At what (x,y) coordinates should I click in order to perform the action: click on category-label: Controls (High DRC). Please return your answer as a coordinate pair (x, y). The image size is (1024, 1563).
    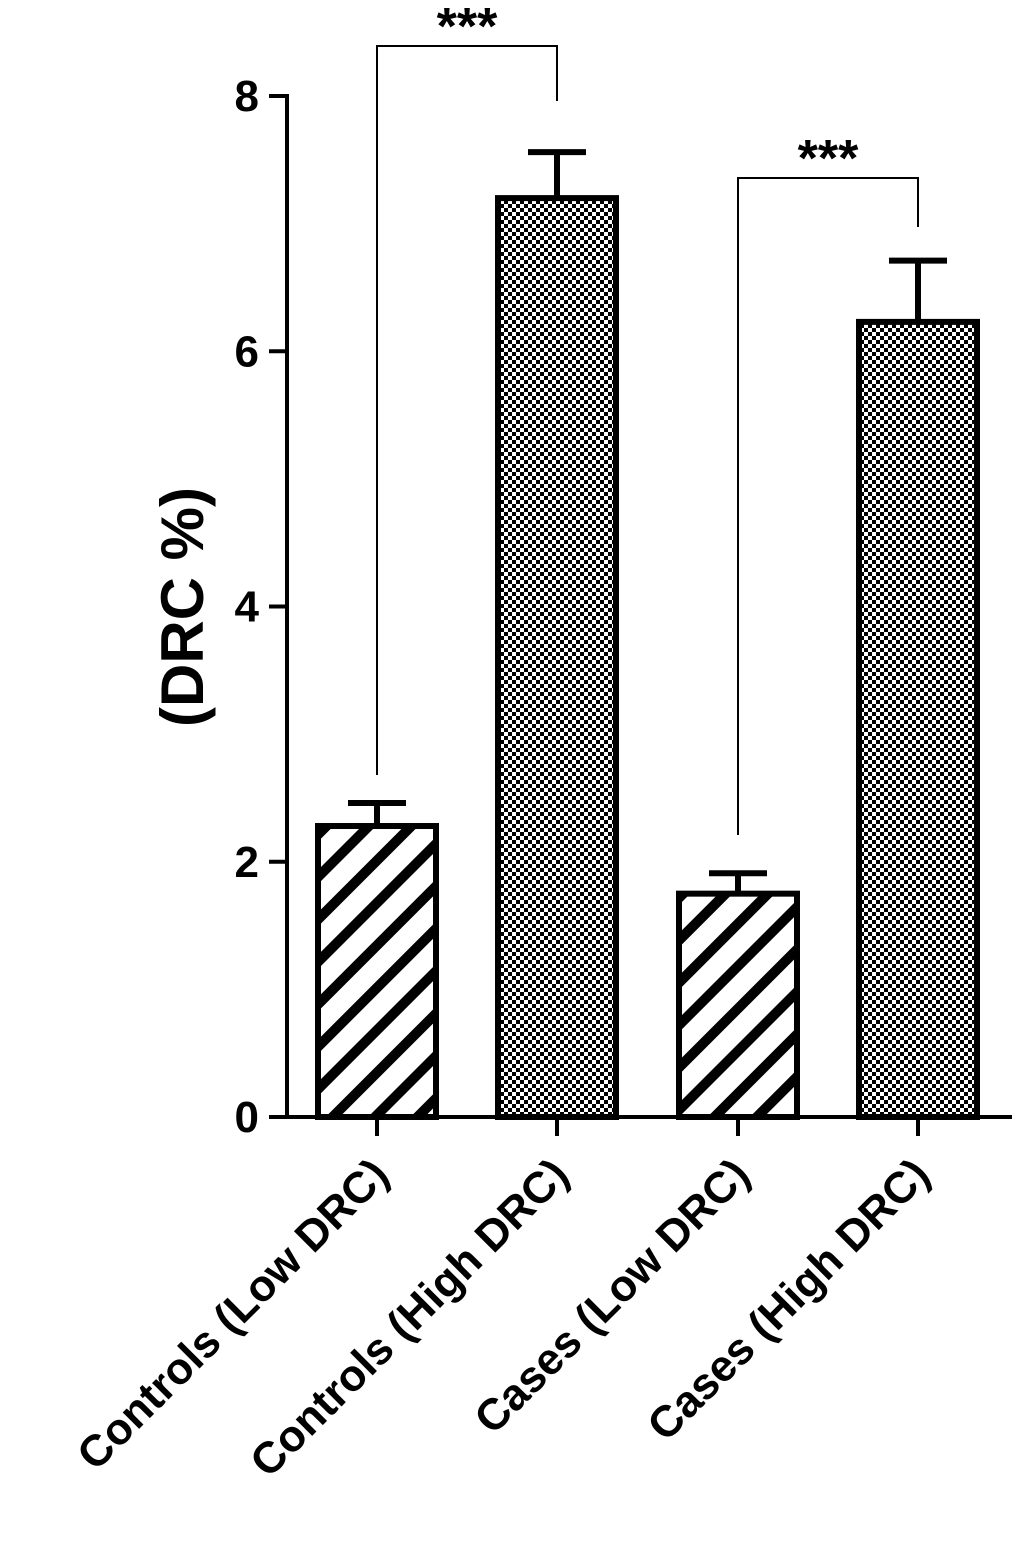
    Looking at the image, I should click on (409, 1317).